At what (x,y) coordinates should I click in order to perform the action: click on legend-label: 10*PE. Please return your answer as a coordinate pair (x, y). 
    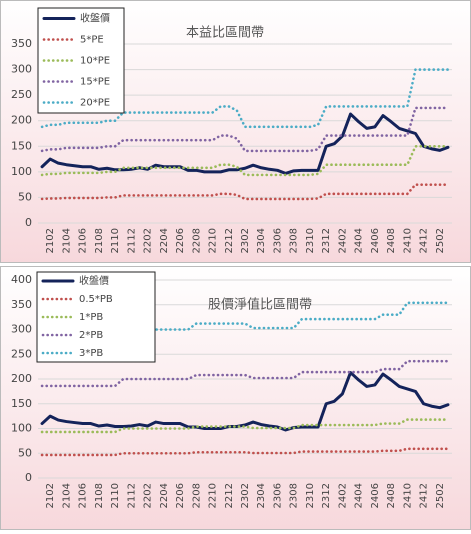
    Looking at the image, I should click on (95, 61).